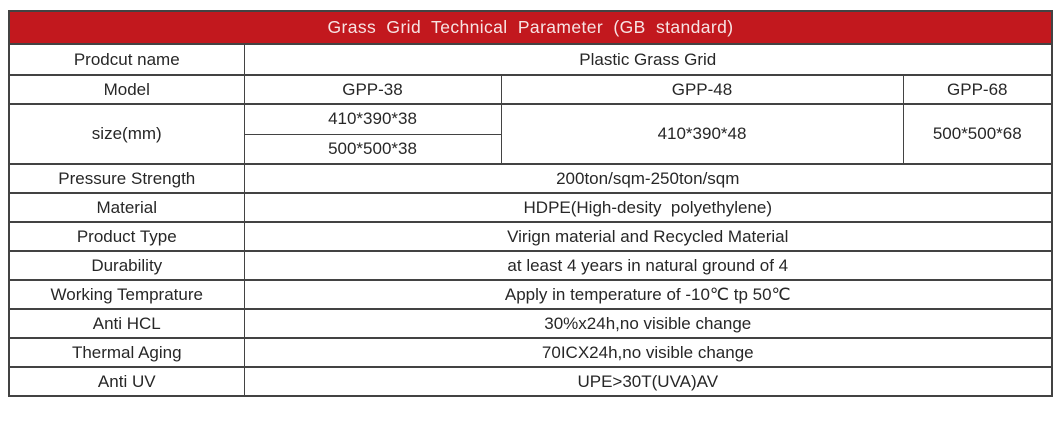  I want to click on table-row: 500*500*38, so click(530, 149).